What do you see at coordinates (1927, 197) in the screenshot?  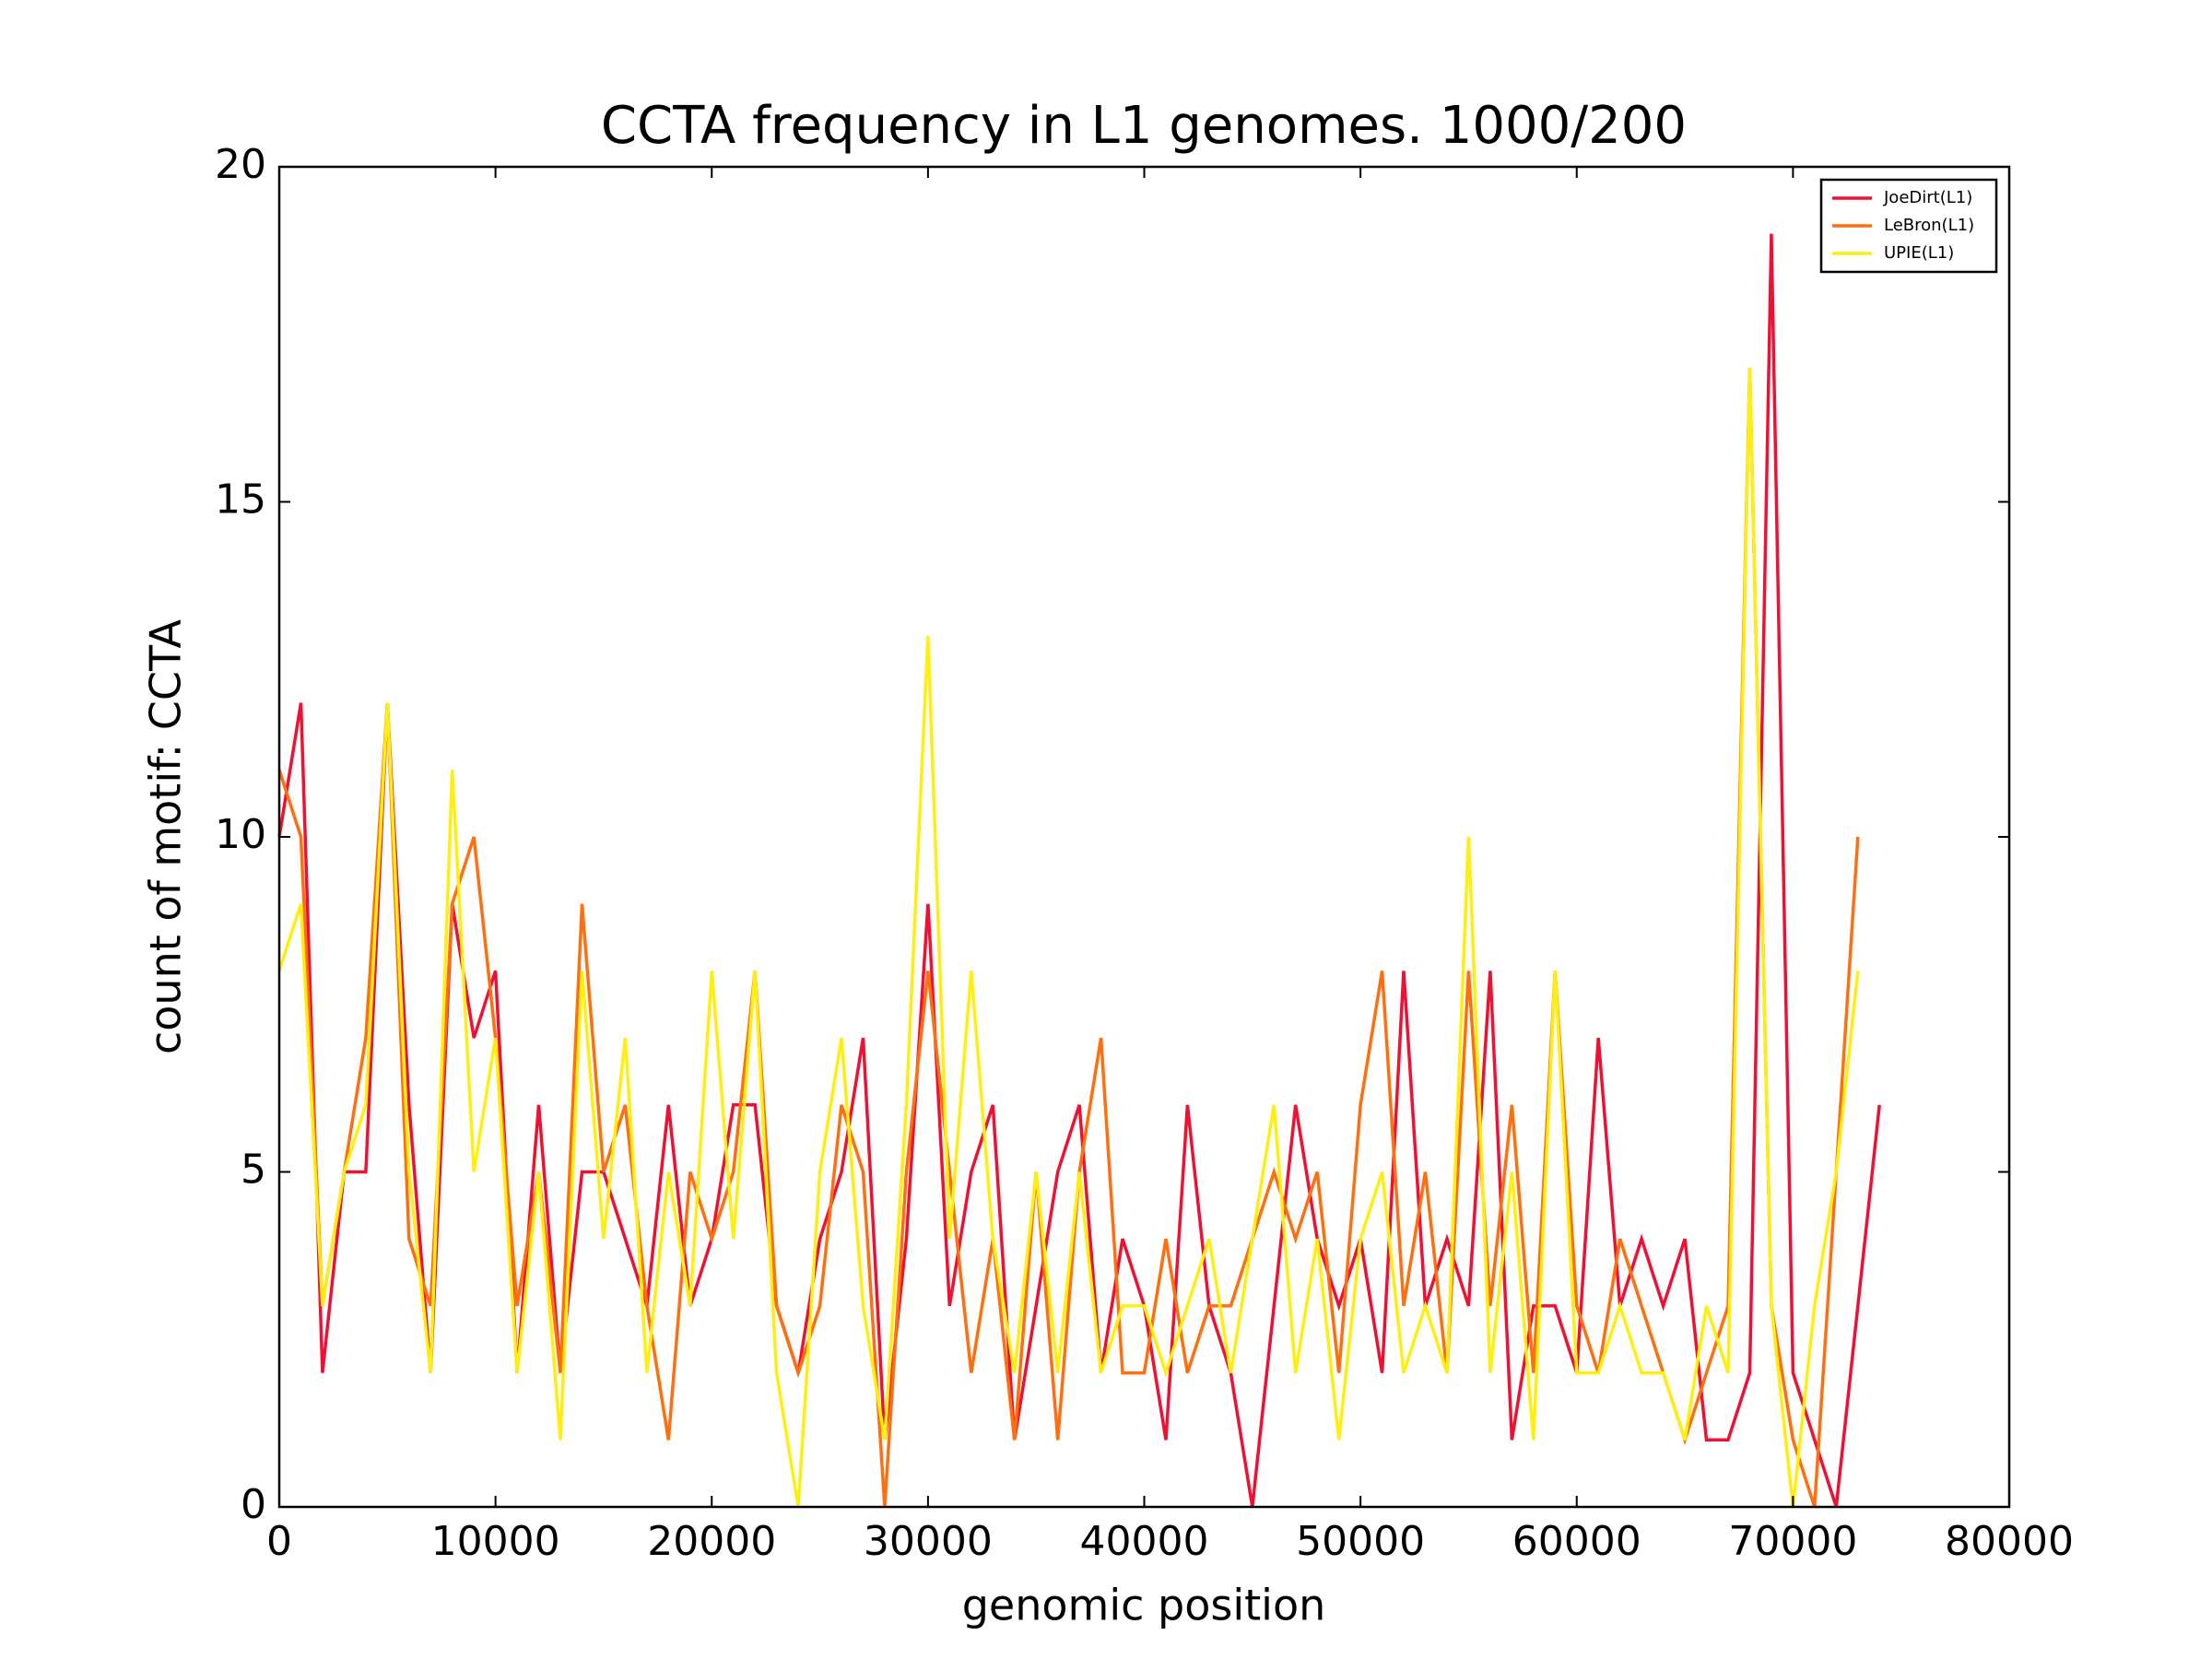 I see `legend-label: JoeDirt(L1)` at bounding box center [1927, 197].